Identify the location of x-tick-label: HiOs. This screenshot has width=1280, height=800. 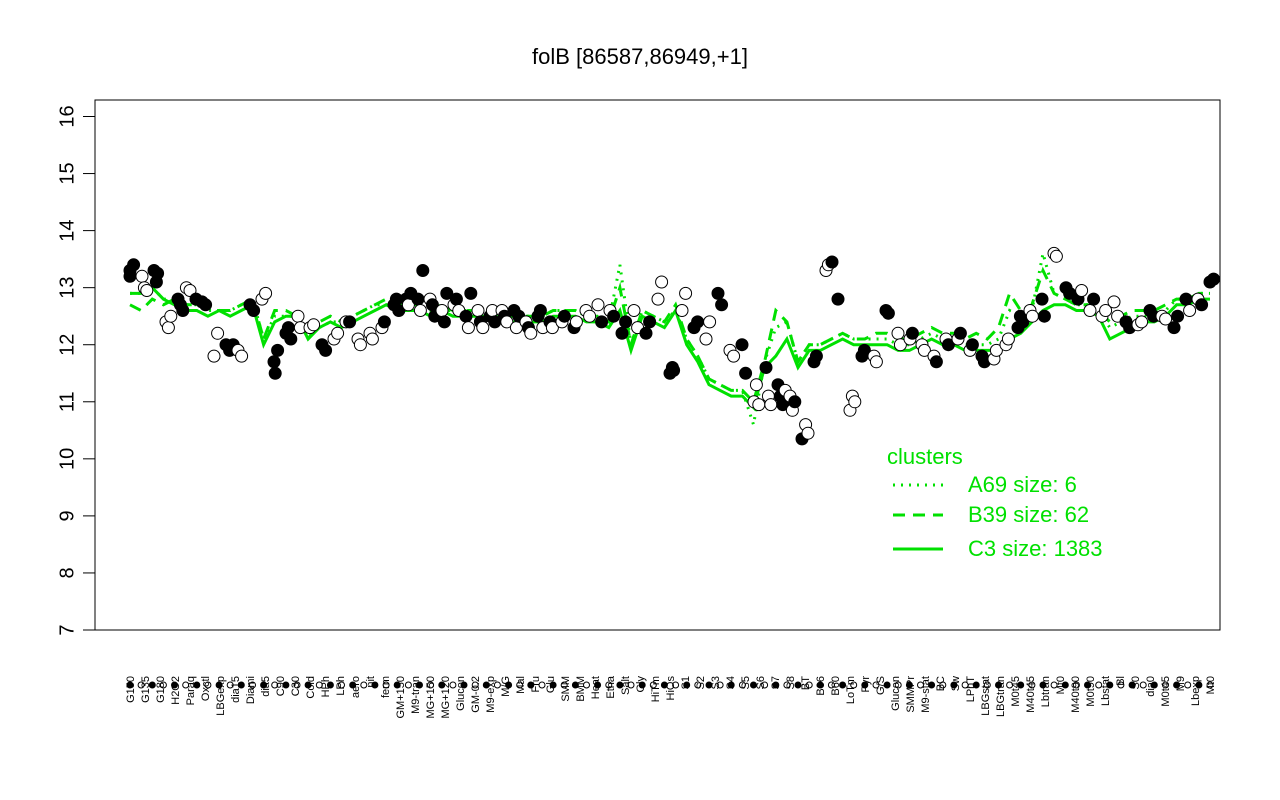
(671, 688).